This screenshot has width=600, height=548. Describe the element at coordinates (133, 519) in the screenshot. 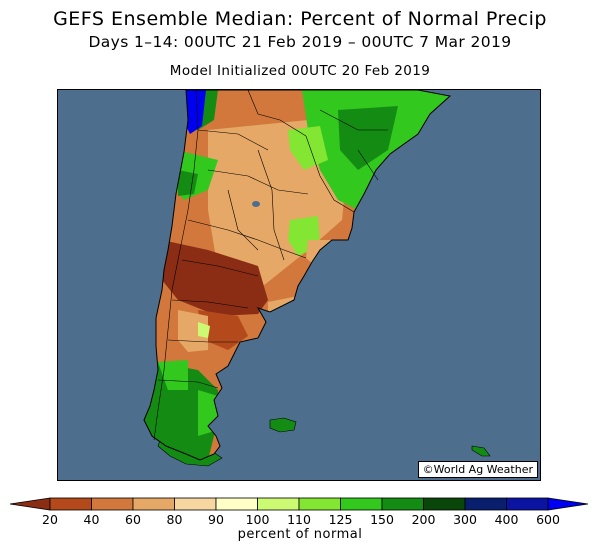

I see `legend-tick-label: 60` at that location.